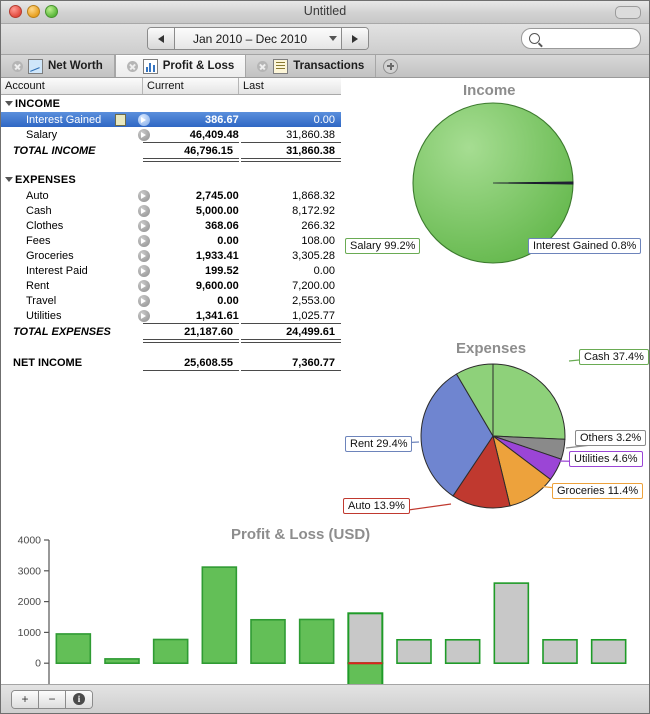  What do you see at coordinates (310, 331) in the screenshot?
I see `row-last-value: 24,499.61` at bounding box center [310, 331].